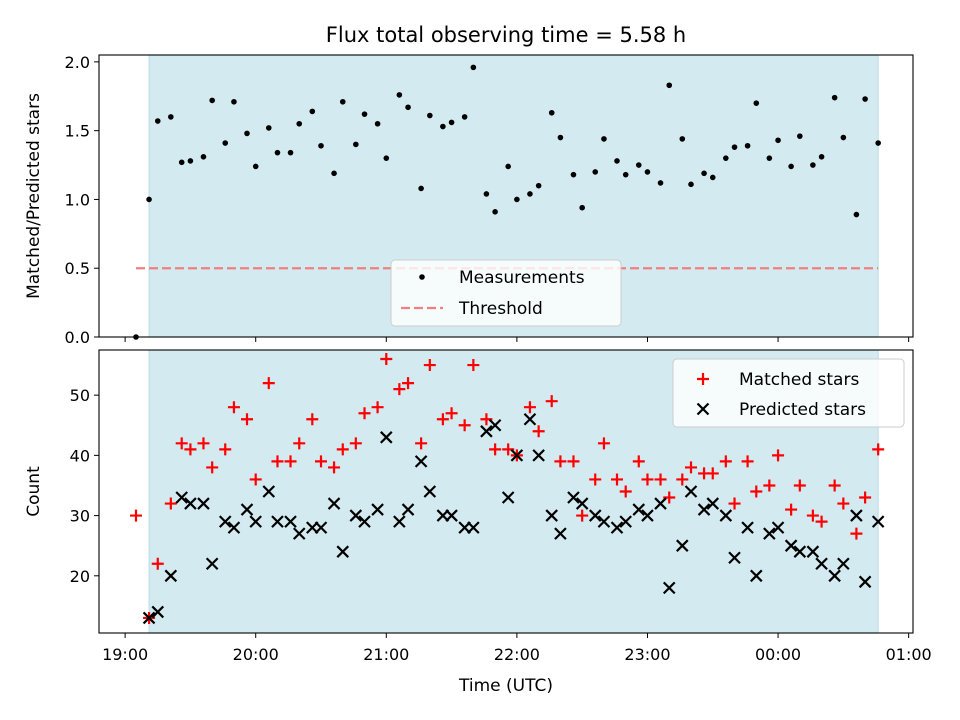 The height and width of the screenshot is (720, 960). I want to click on x-tick-label: 01:00, so click(909, 654).